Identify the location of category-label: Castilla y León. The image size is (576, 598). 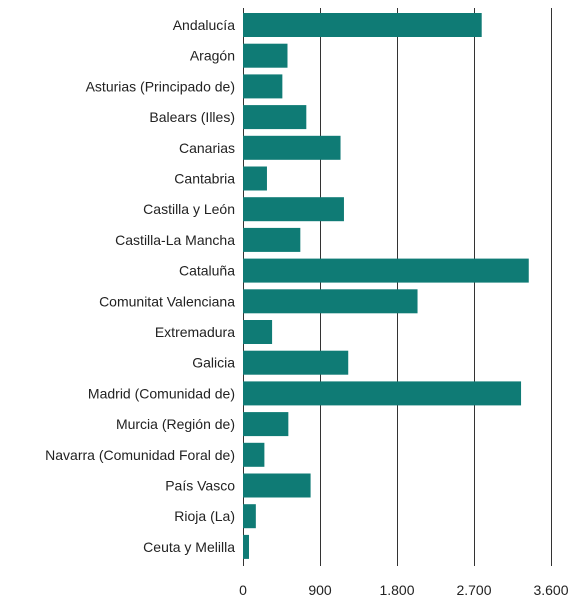
(189, 209).